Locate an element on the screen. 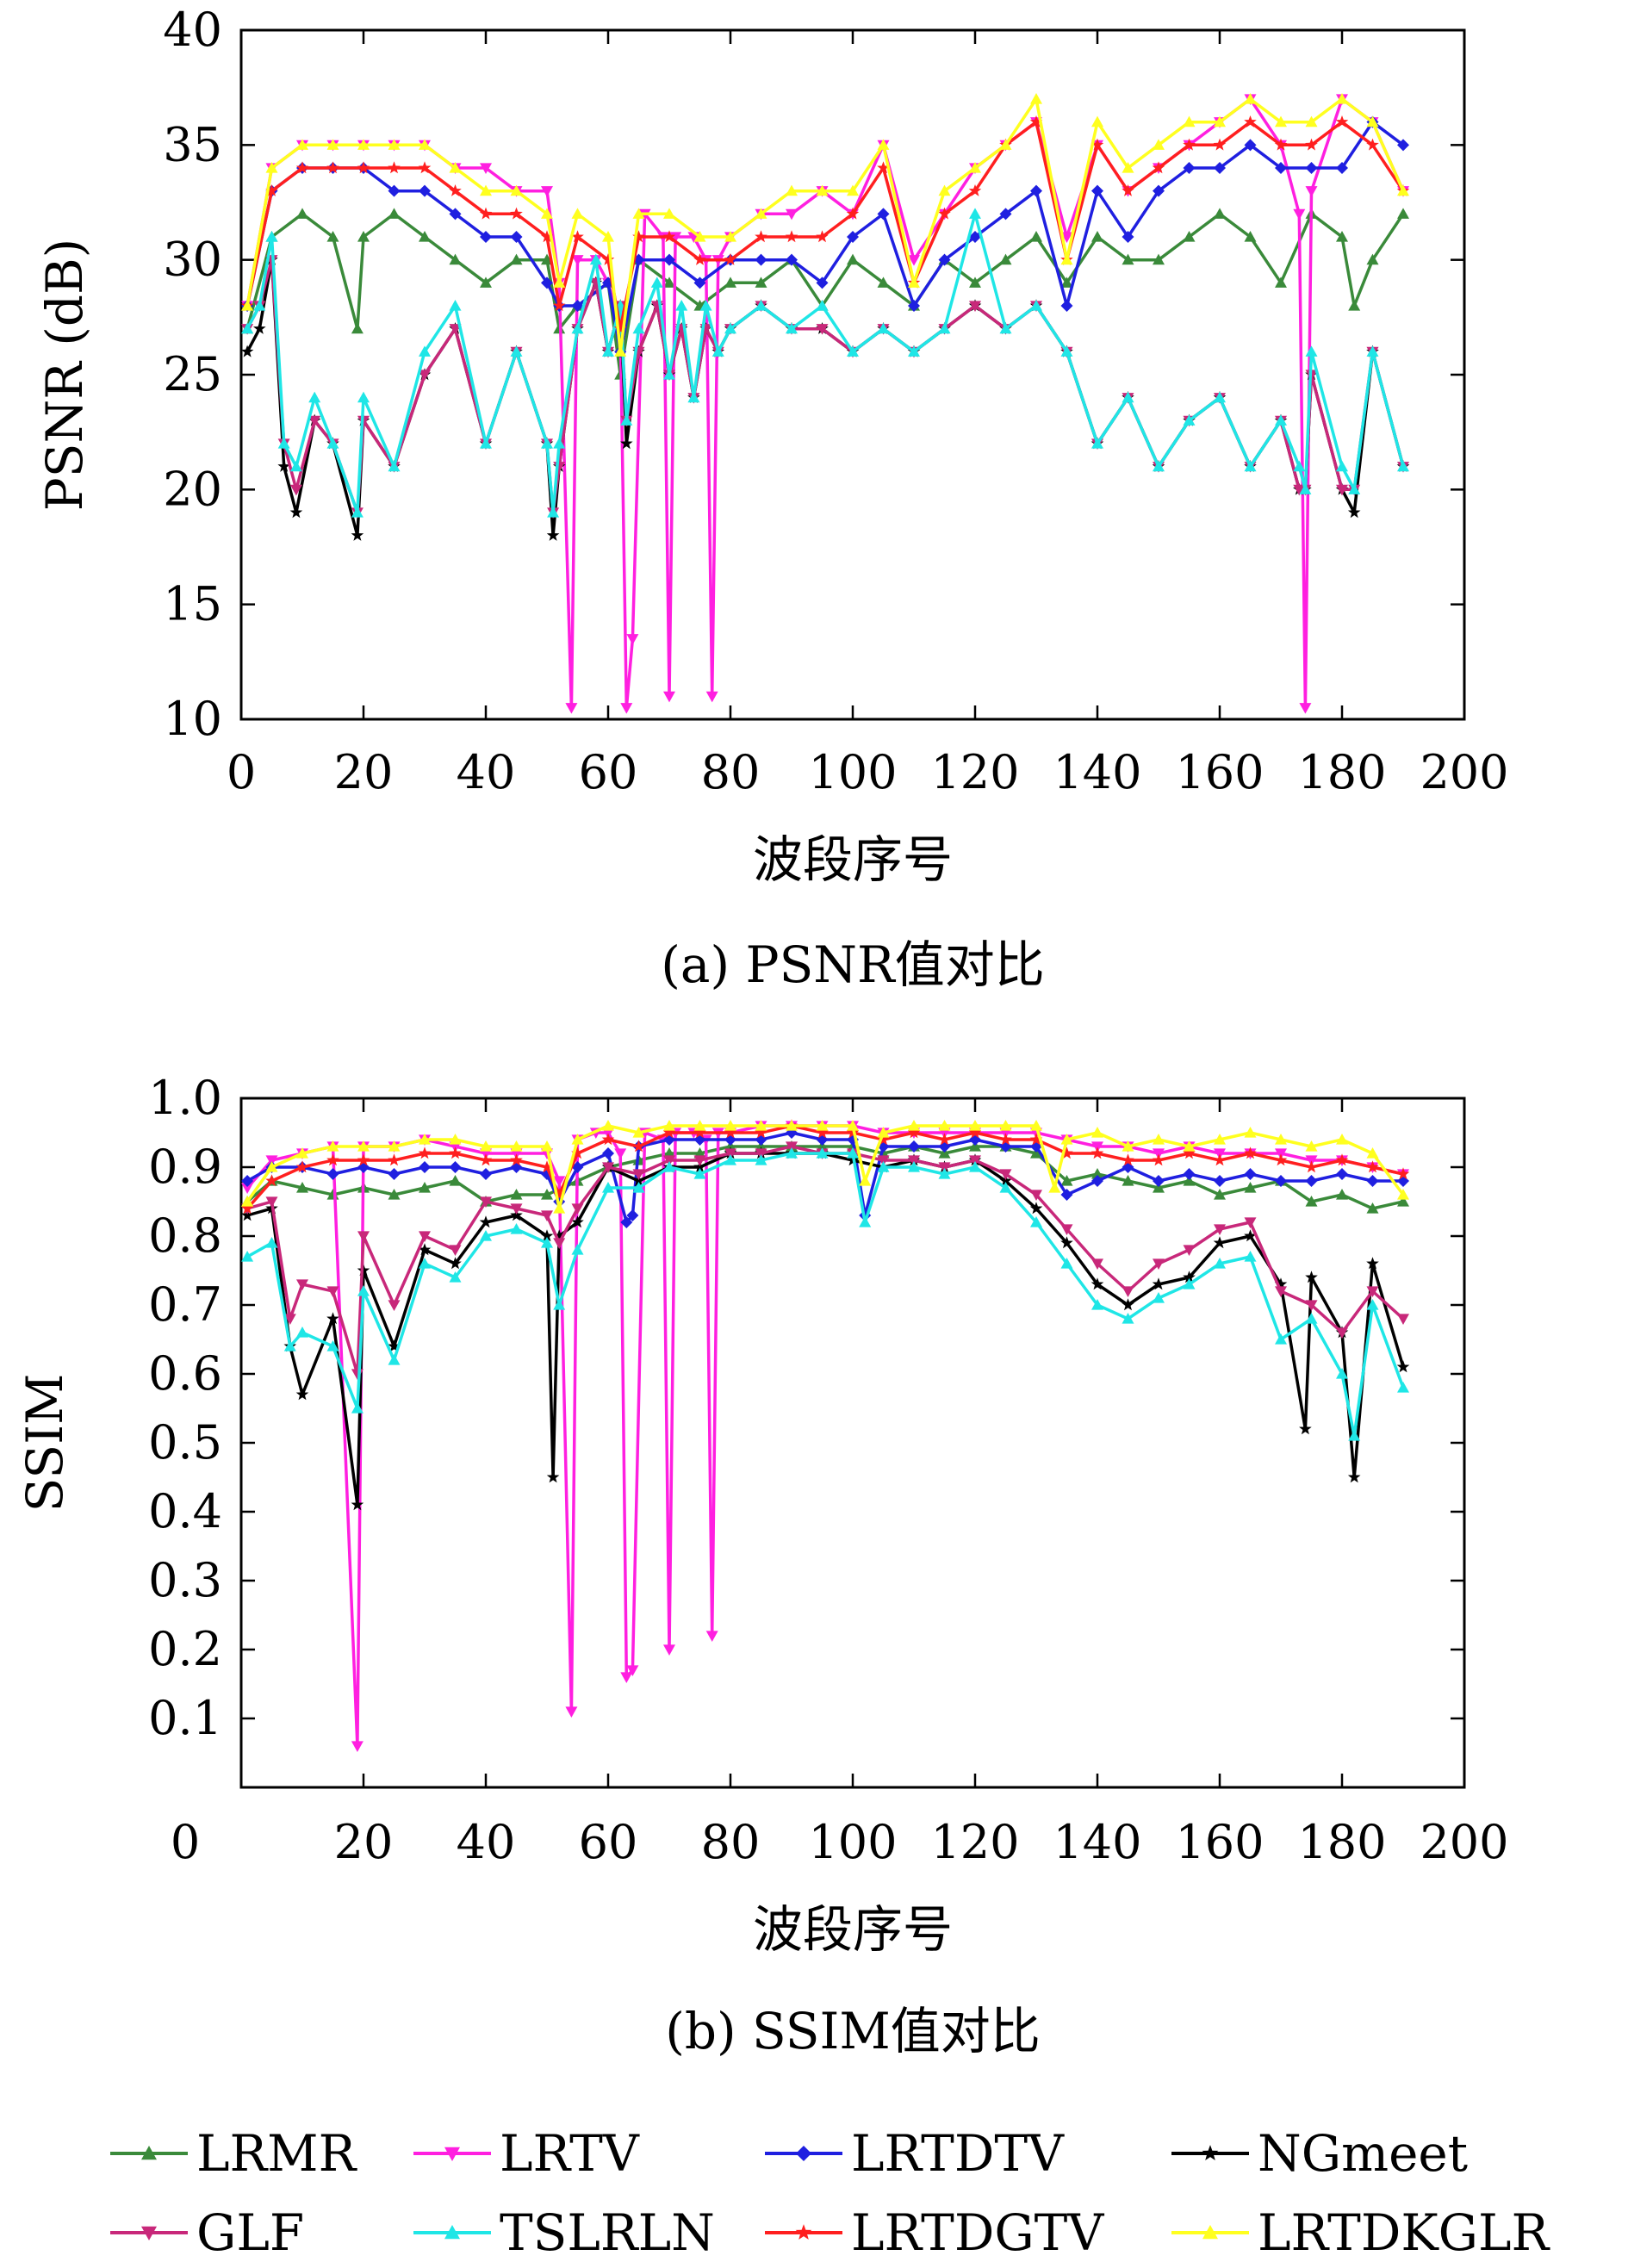 This screenshot has width=1628, height=2268. legend-label: LRMR is located at coordinates (277, 2153).